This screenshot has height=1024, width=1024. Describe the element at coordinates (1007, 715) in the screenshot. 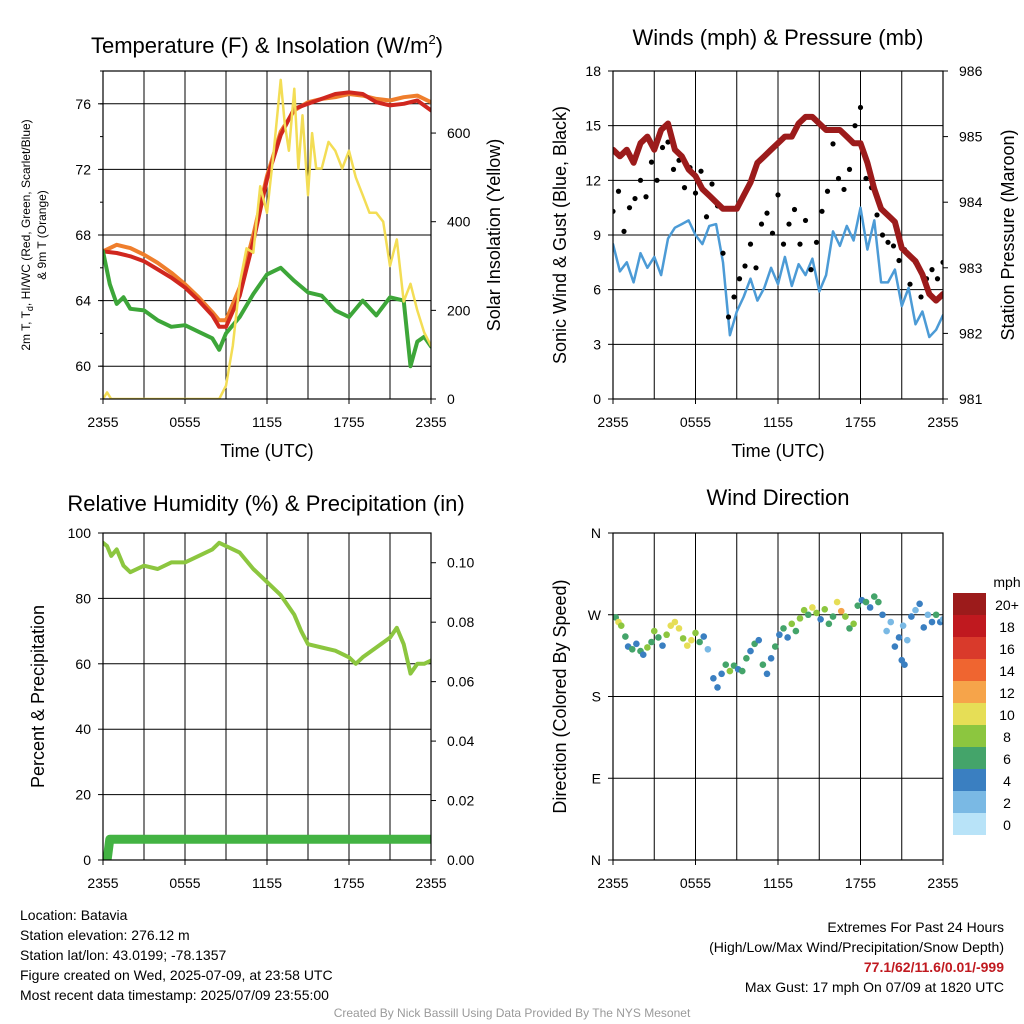

I see `colorbar-label: 10` at that location.